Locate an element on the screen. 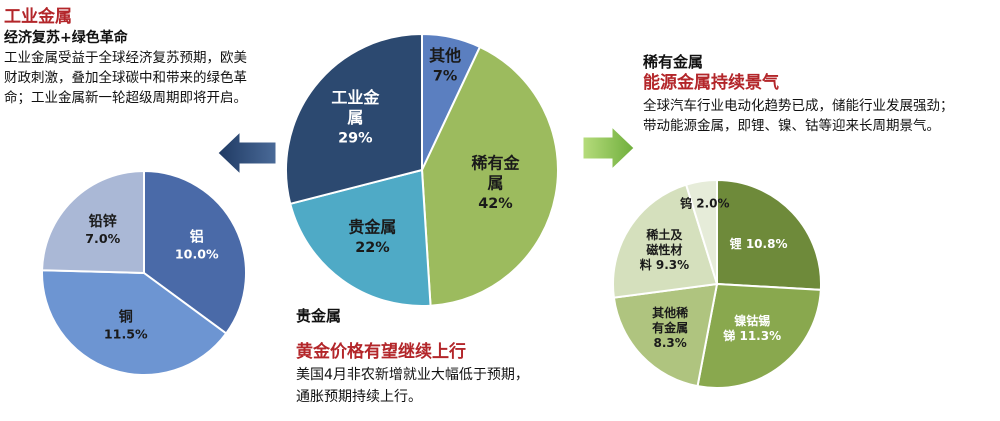 This screenshot has height=421, width=1000. pie-value-label: 22% is located at coordinates (372, 248).